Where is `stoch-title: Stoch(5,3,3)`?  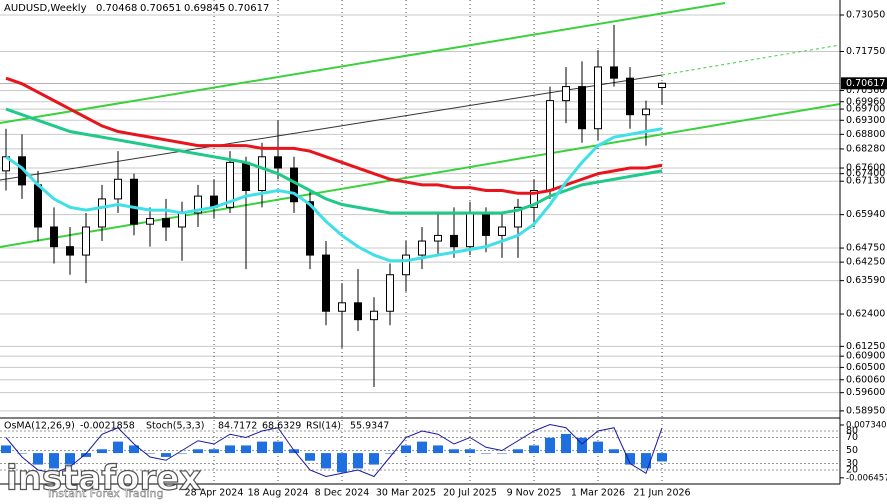 stoch-title: Stoch(5,3,3) is located at coordinates (175, 426).